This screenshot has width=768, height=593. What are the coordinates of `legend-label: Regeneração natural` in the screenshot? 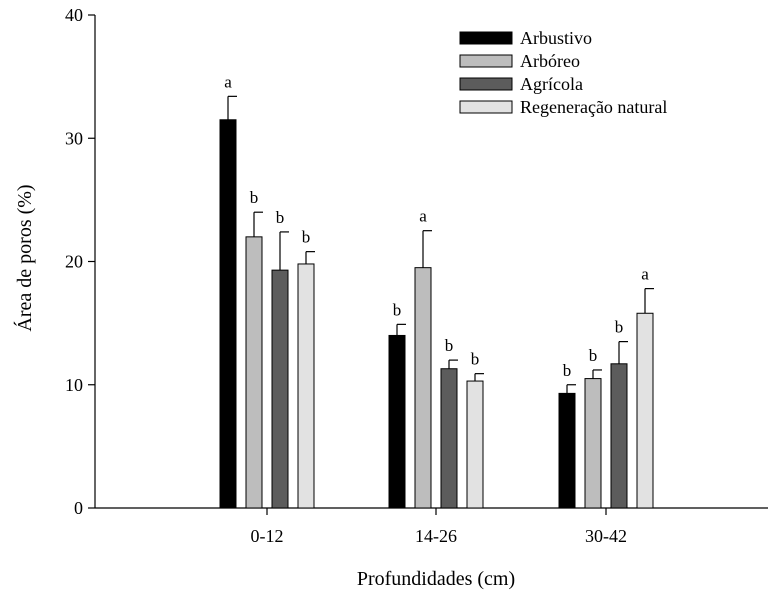 It's located at (593, 107).